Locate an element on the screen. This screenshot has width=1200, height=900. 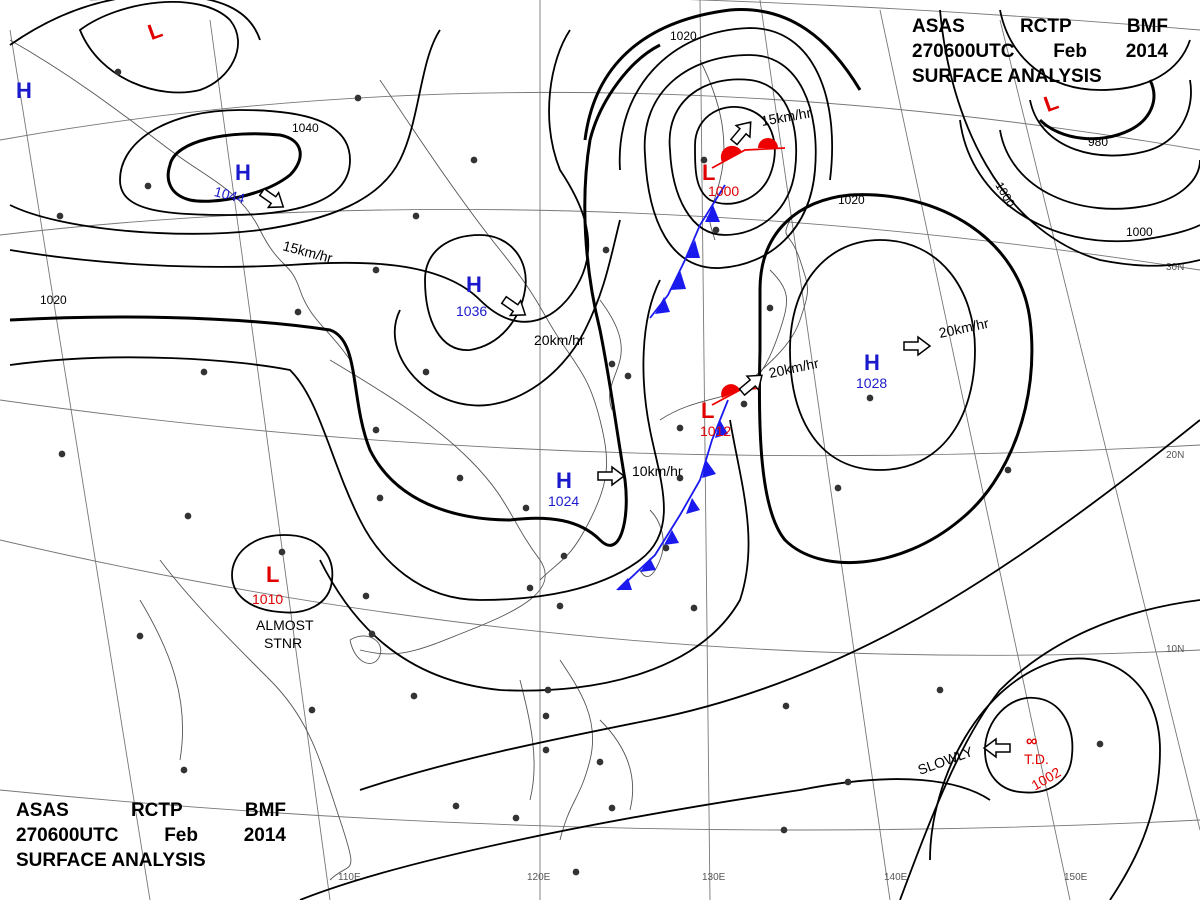
low-value: 1010 is located at coordinates (267, 599).